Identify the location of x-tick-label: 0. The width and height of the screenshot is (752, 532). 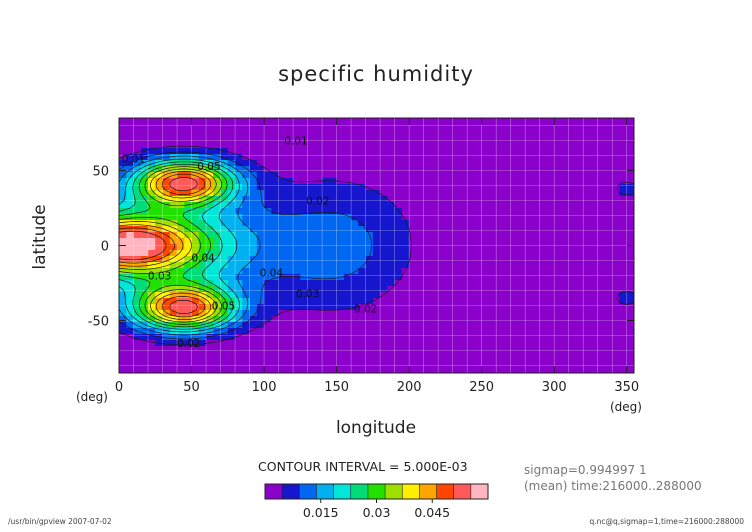
(119, 387).